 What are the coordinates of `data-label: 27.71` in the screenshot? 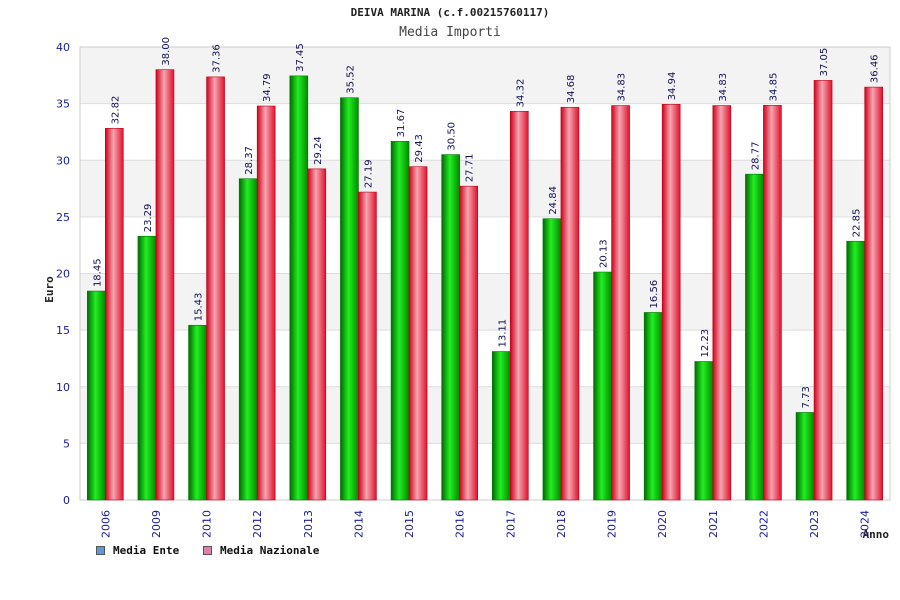 It's located at (470, 168).